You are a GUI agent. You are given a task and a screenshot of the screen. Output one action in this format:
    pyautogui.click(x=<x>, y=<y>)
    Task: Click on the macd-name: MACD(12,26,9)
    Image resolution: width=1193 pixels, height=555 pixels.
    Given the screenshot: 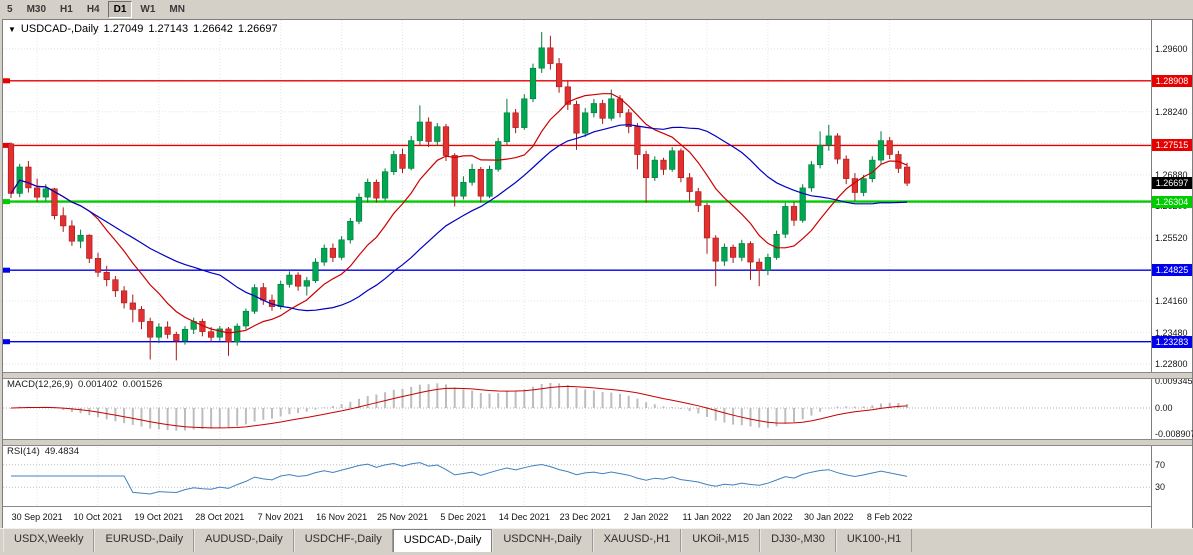 What is the action you would take?
    pyautogui.click(x=40, y=384)
    